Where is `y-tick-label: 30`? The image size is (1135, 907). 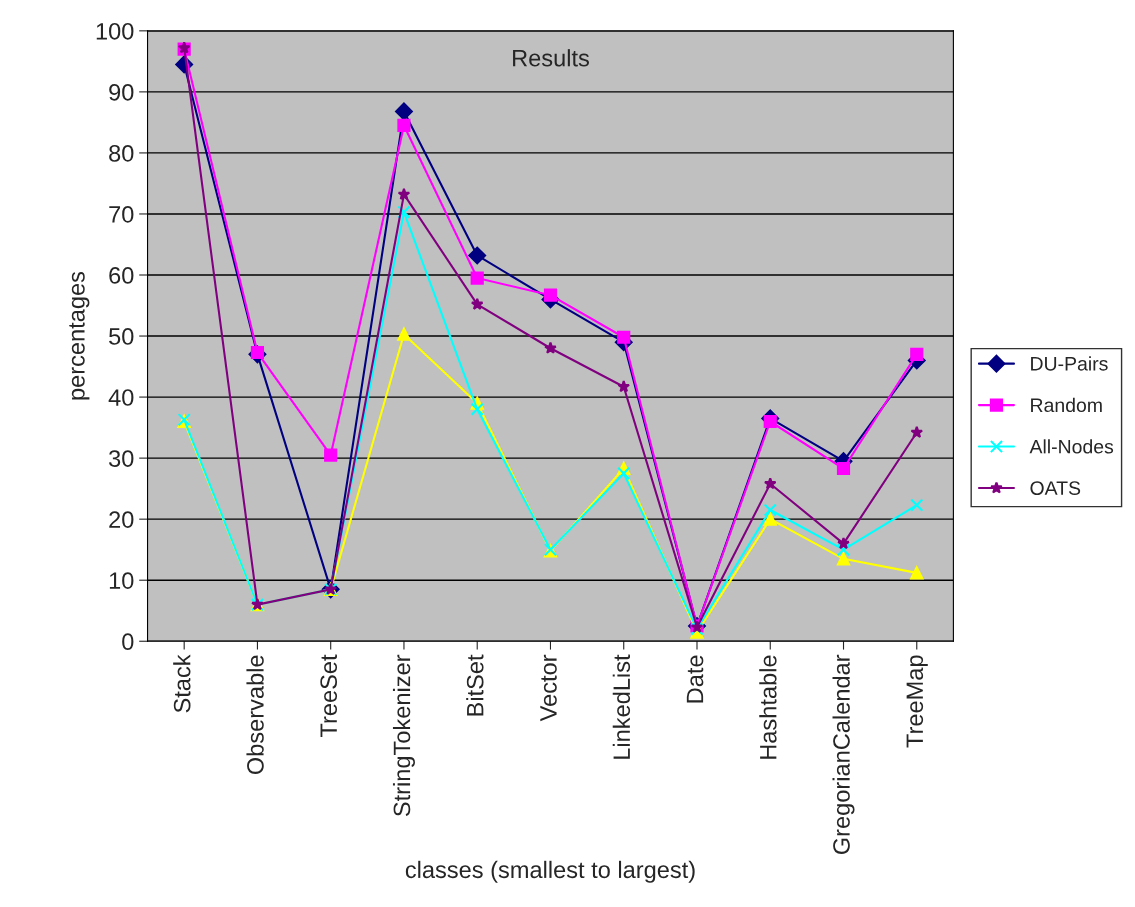
y-tick-label: 30 is located at coordinates (121, 458).